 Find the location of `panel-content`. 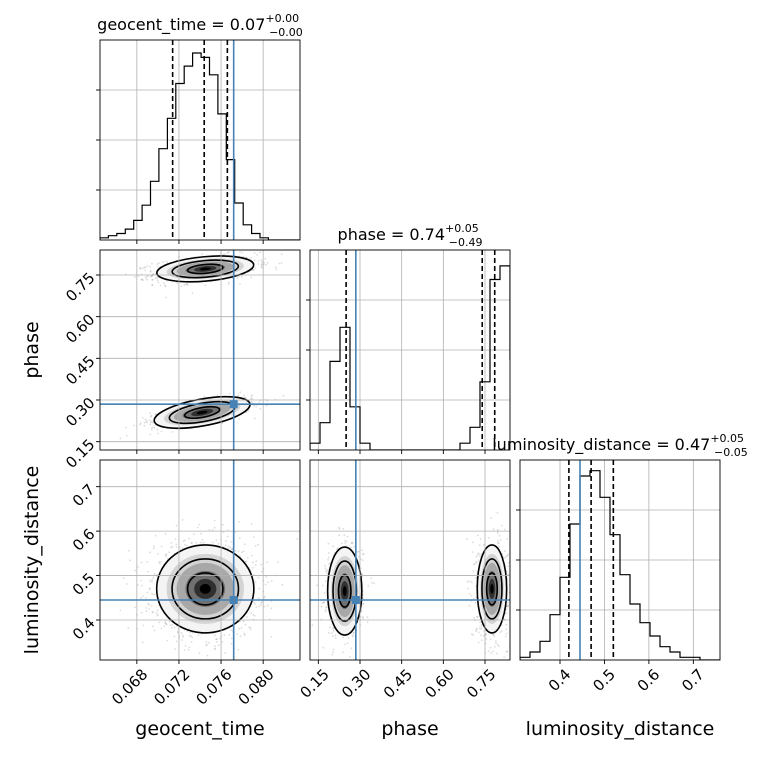

panel-content is located at coordinates (200, 350).